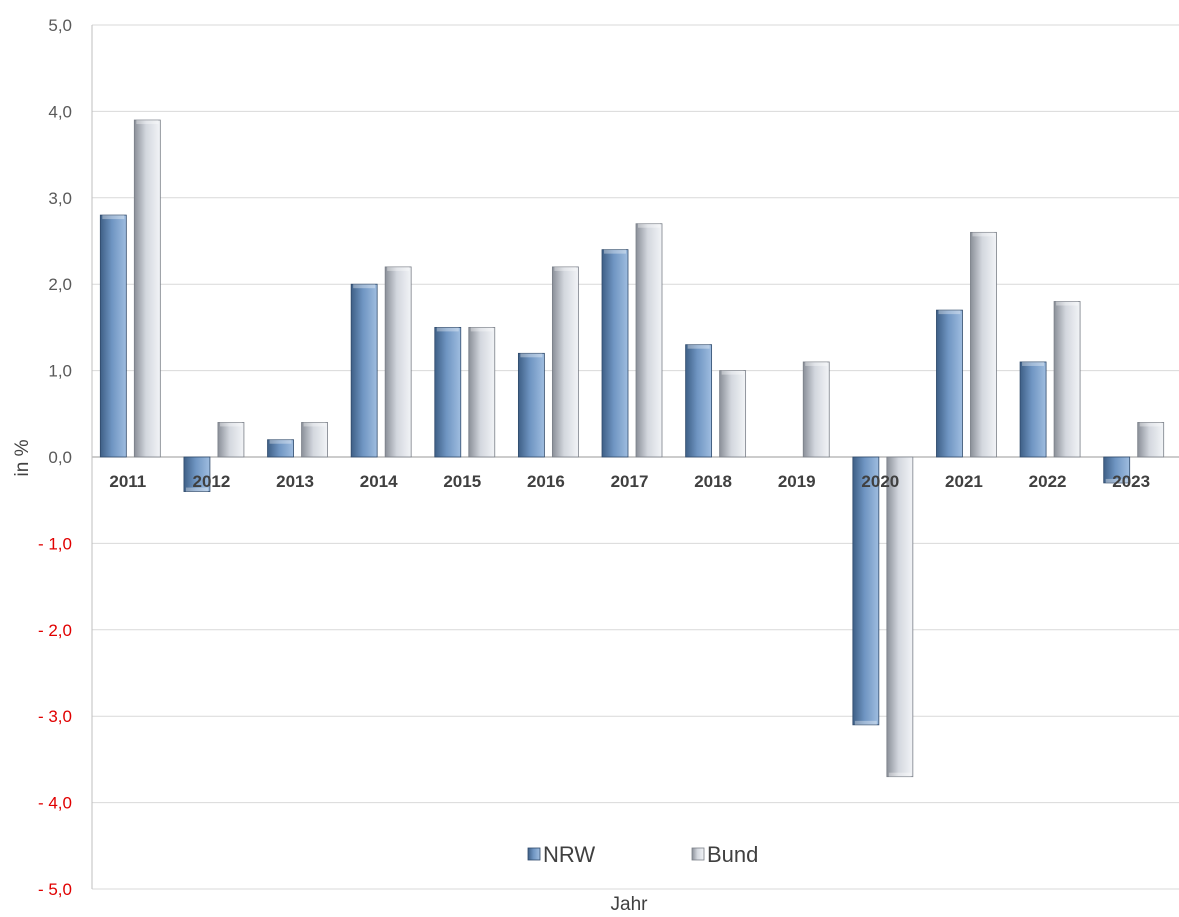 This screenshot has width=1179, height=917. I want to click on bar-nrw-2012, so click(197, 474).